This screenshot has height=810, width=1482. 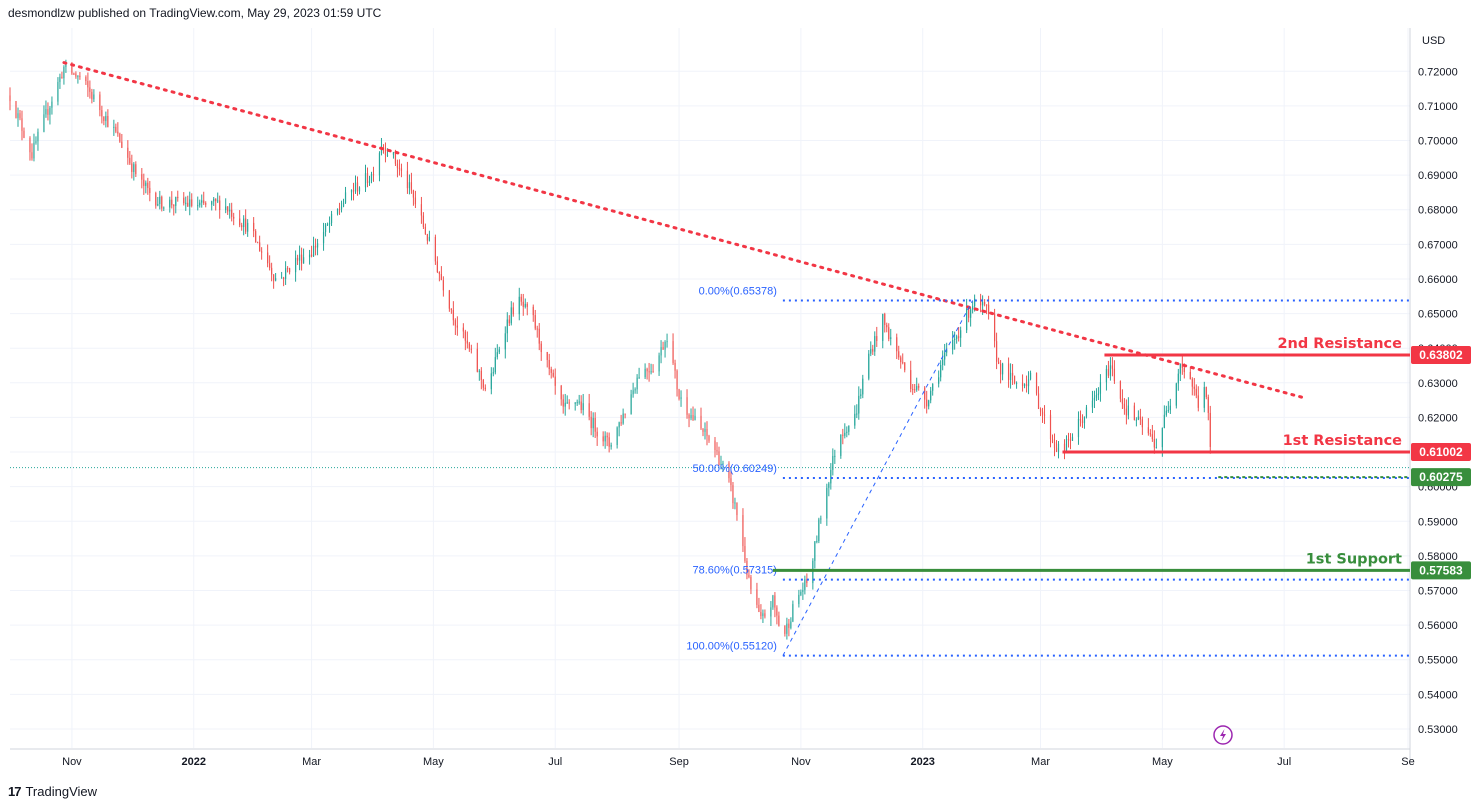 I want to click on price-badge-label: 0.60275, so click(x=1441, y=477).